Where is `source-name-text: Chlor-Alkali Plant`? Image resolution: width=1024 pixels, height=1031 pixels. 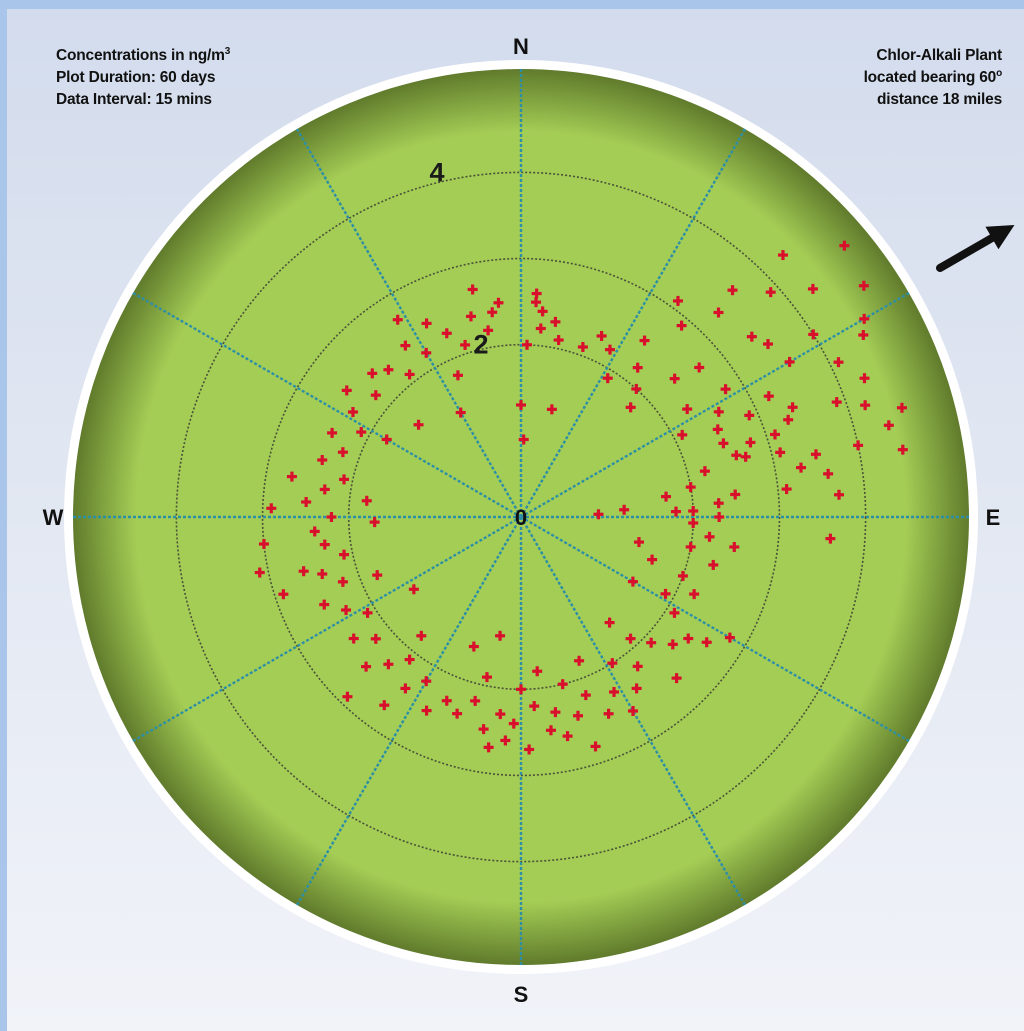
source-name-text: Chlor-Alkali Plant is located at coordinates (939, 55).